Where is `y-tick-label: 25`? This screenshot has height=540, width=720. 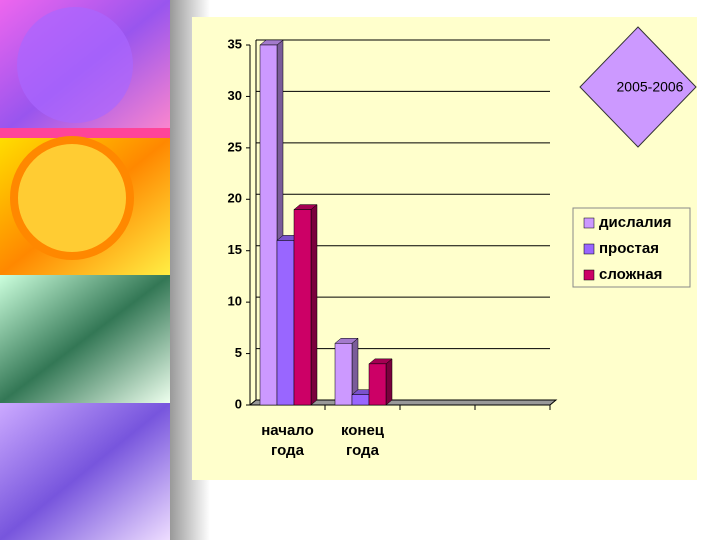
y-tick-label: 25 is located at coordinates (235, 146).